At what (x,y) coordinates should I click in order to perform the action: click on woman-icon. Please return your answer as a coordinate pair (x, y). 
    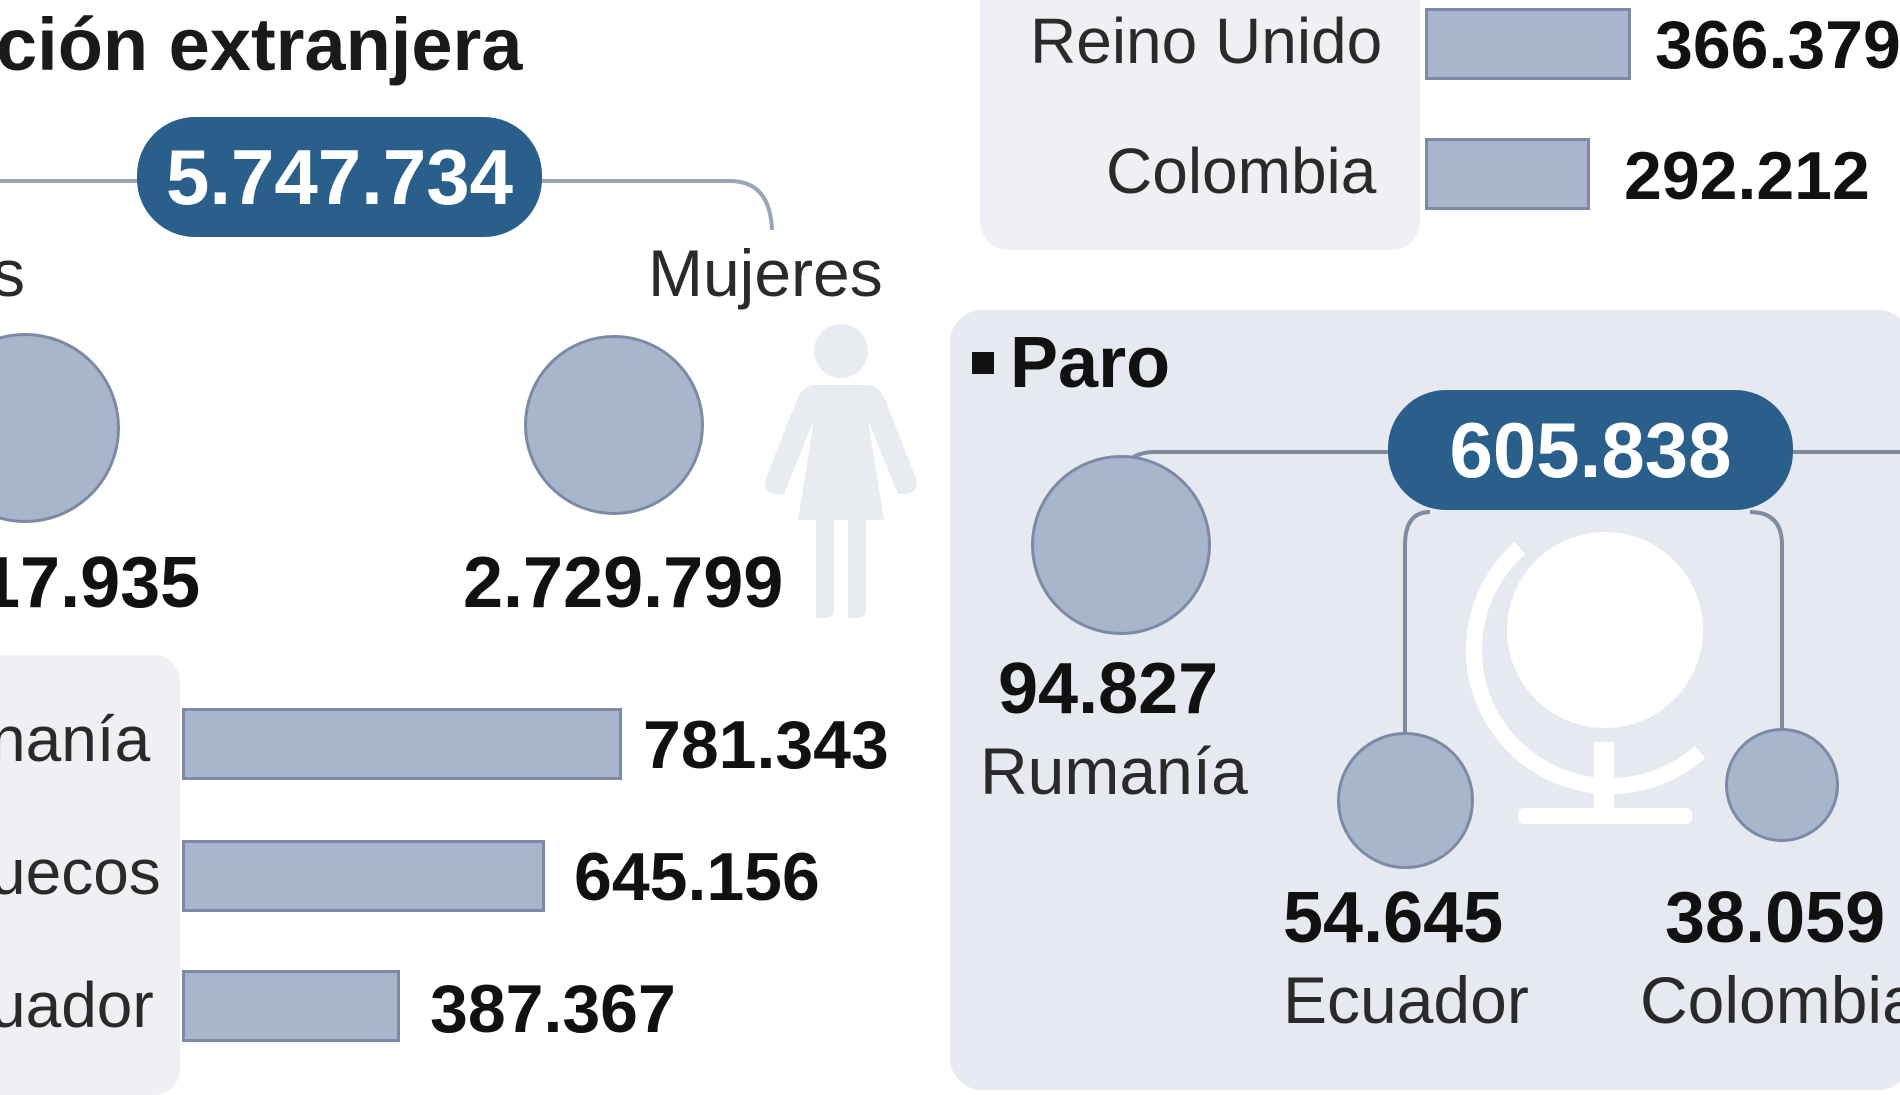
    Looking at the image, I should click on (841, 471).